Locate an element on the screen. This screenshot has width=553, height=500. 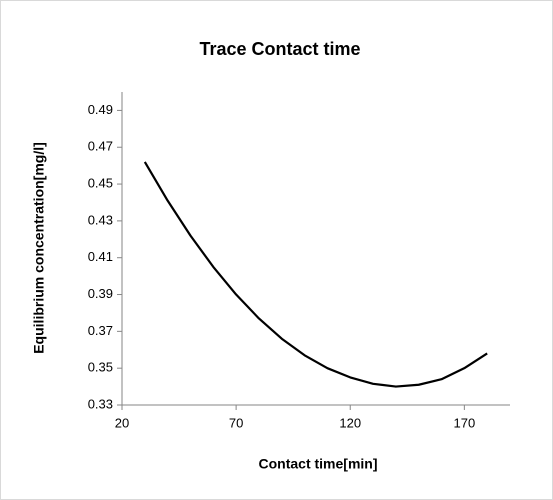
y-axis-title: Equilibrium concentration[mg/l] is located at coordinates (39, 248).